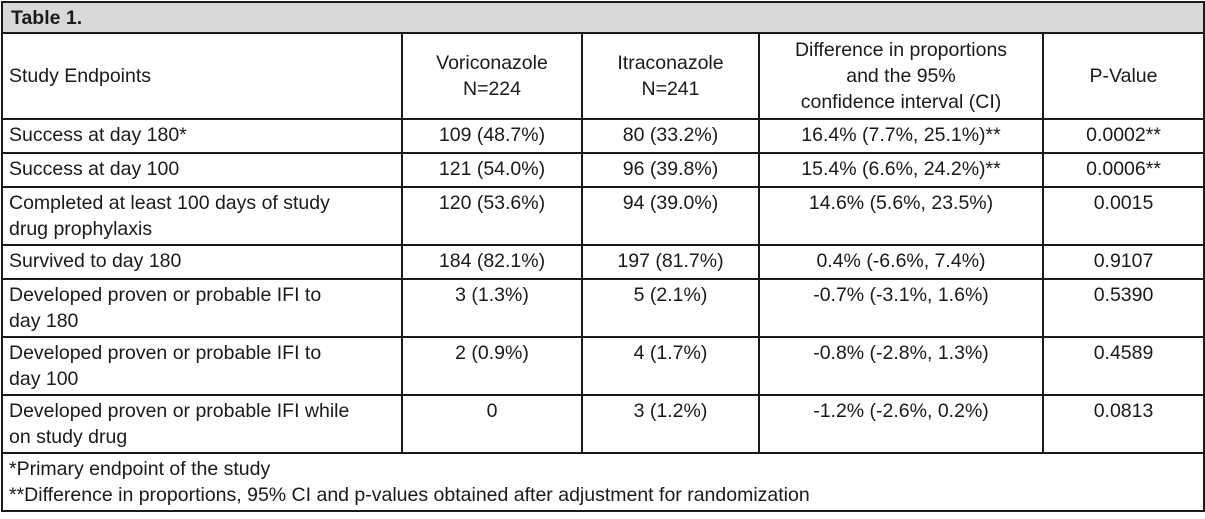 The width and height of the screenshot is (1205, 519). Describe the element at coordinates (1123, 262) in the screenshot. I see `pvalue-cell: 0.9107` at that location.